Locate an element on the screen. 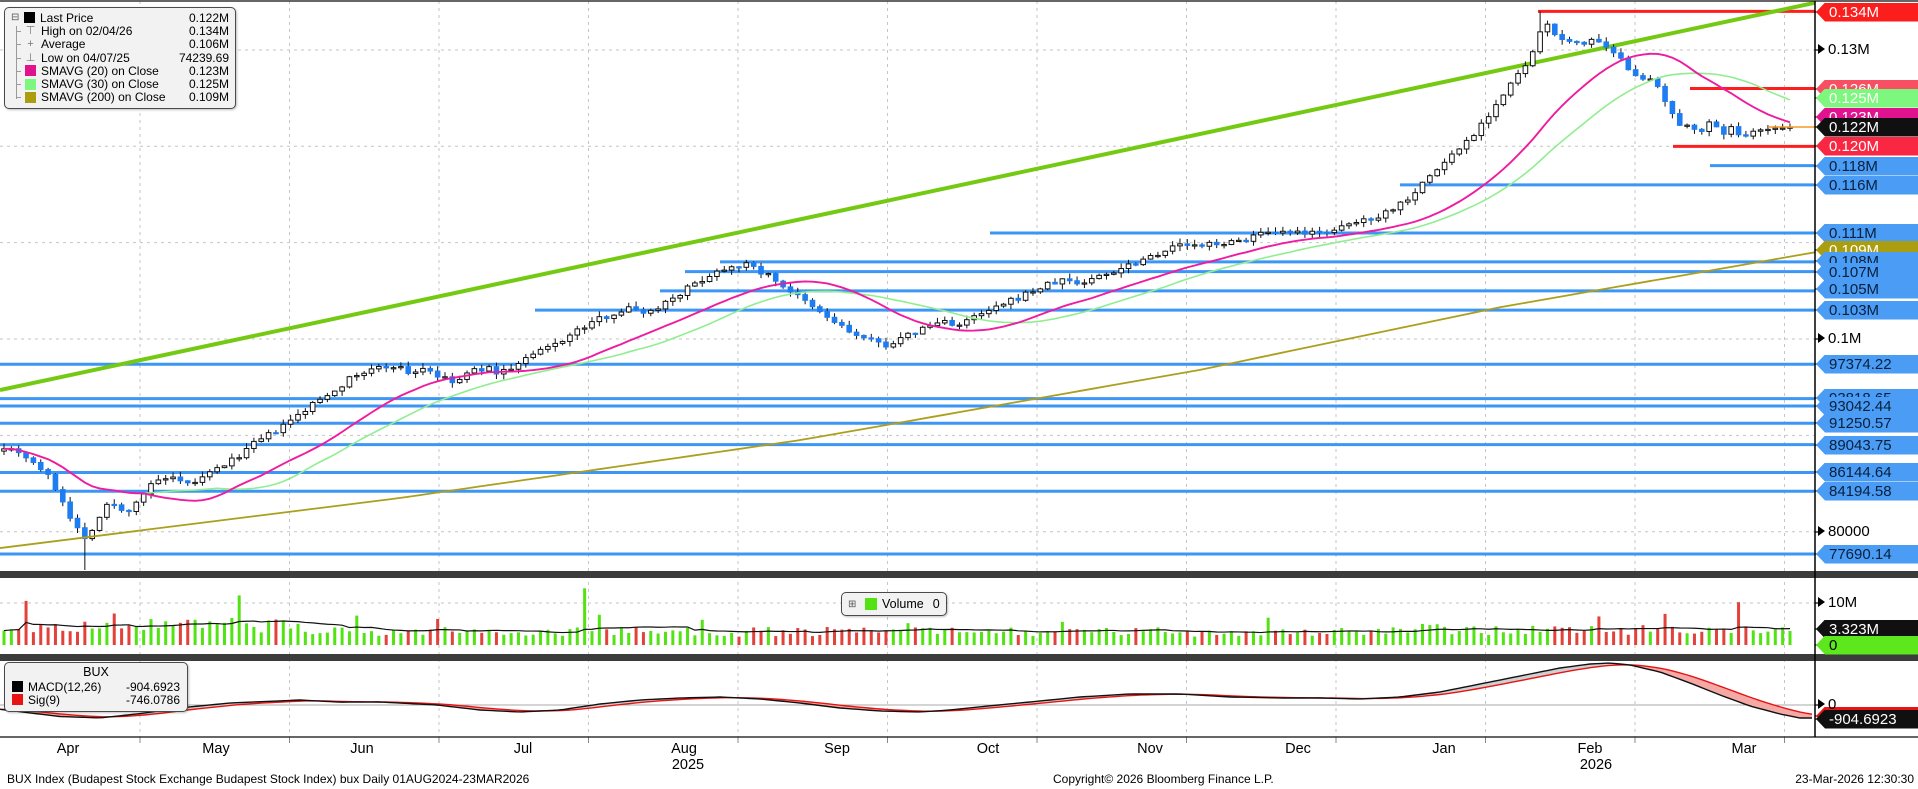 The height and width of the screenshot is (789, 1918). collapse-icon: ⊟ is located at coordinates (15, 18).